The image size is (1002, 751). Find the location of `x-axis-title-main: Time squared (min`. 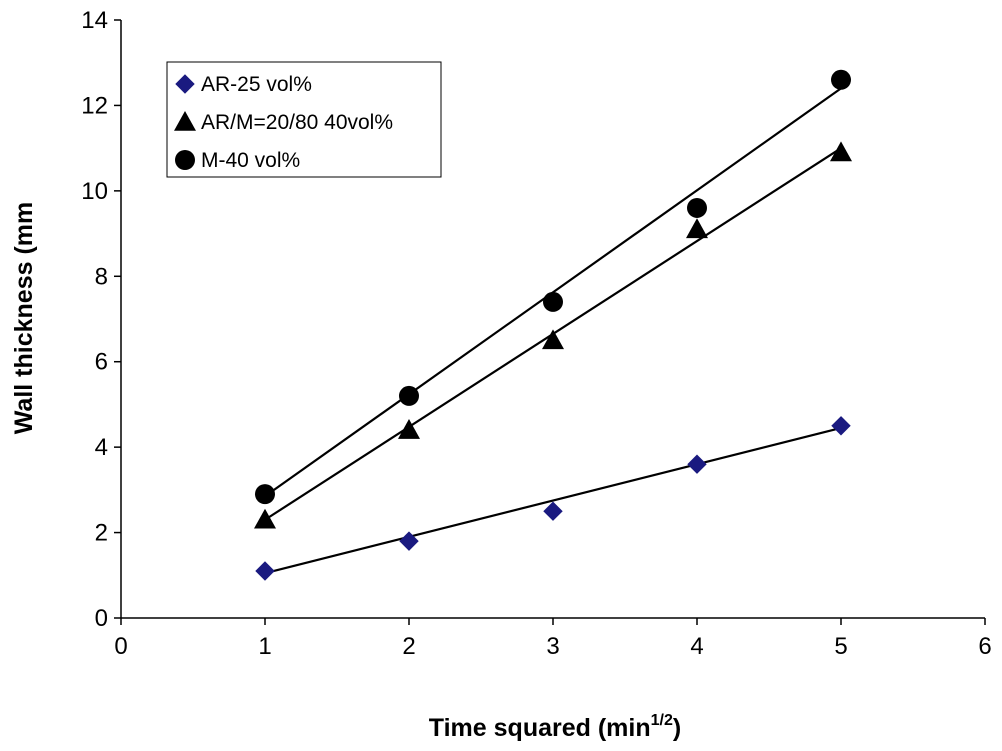

x-axis-title-main: Time squared (min is located at coordinates (540, 728).